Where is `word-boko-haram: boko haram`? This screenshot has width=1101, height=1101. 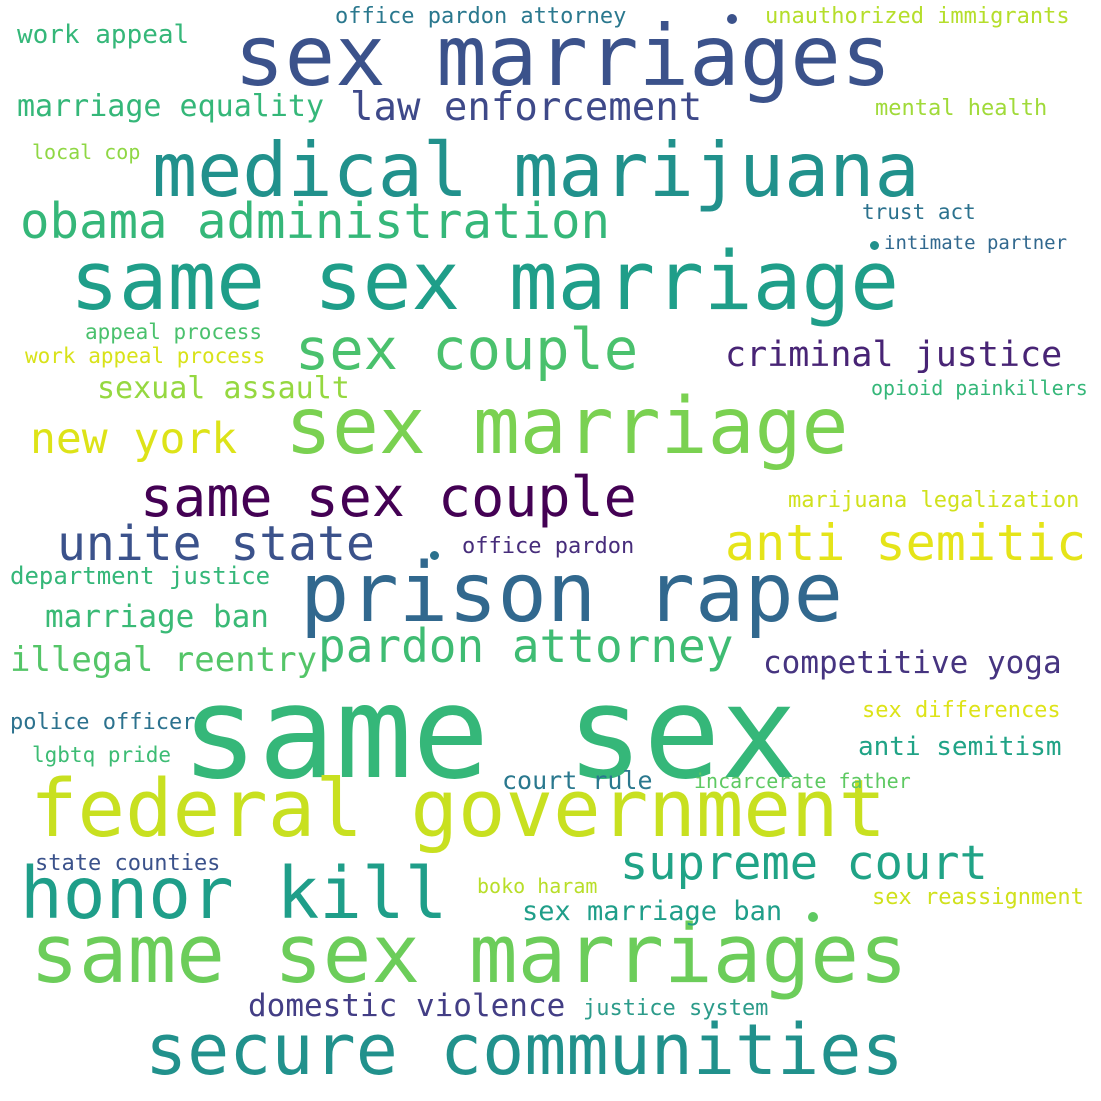
word-boko-haram: boko haram is located at coordinates (537, 886).